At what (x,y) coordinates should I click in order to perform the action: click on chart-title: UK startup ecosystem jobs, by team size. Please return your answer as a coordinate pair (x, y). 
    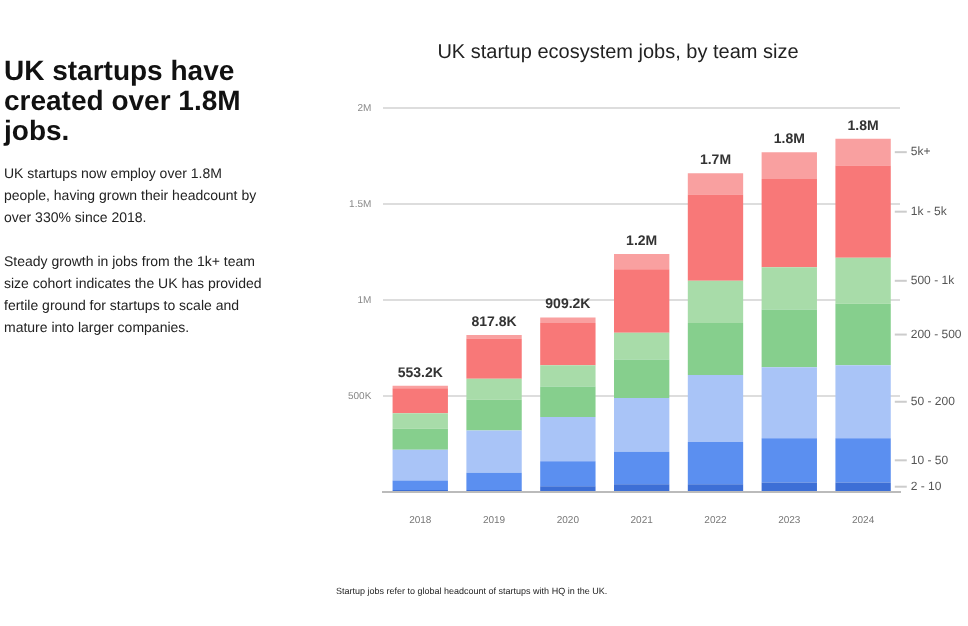
    Looking at the image, I should click on (618, 52).